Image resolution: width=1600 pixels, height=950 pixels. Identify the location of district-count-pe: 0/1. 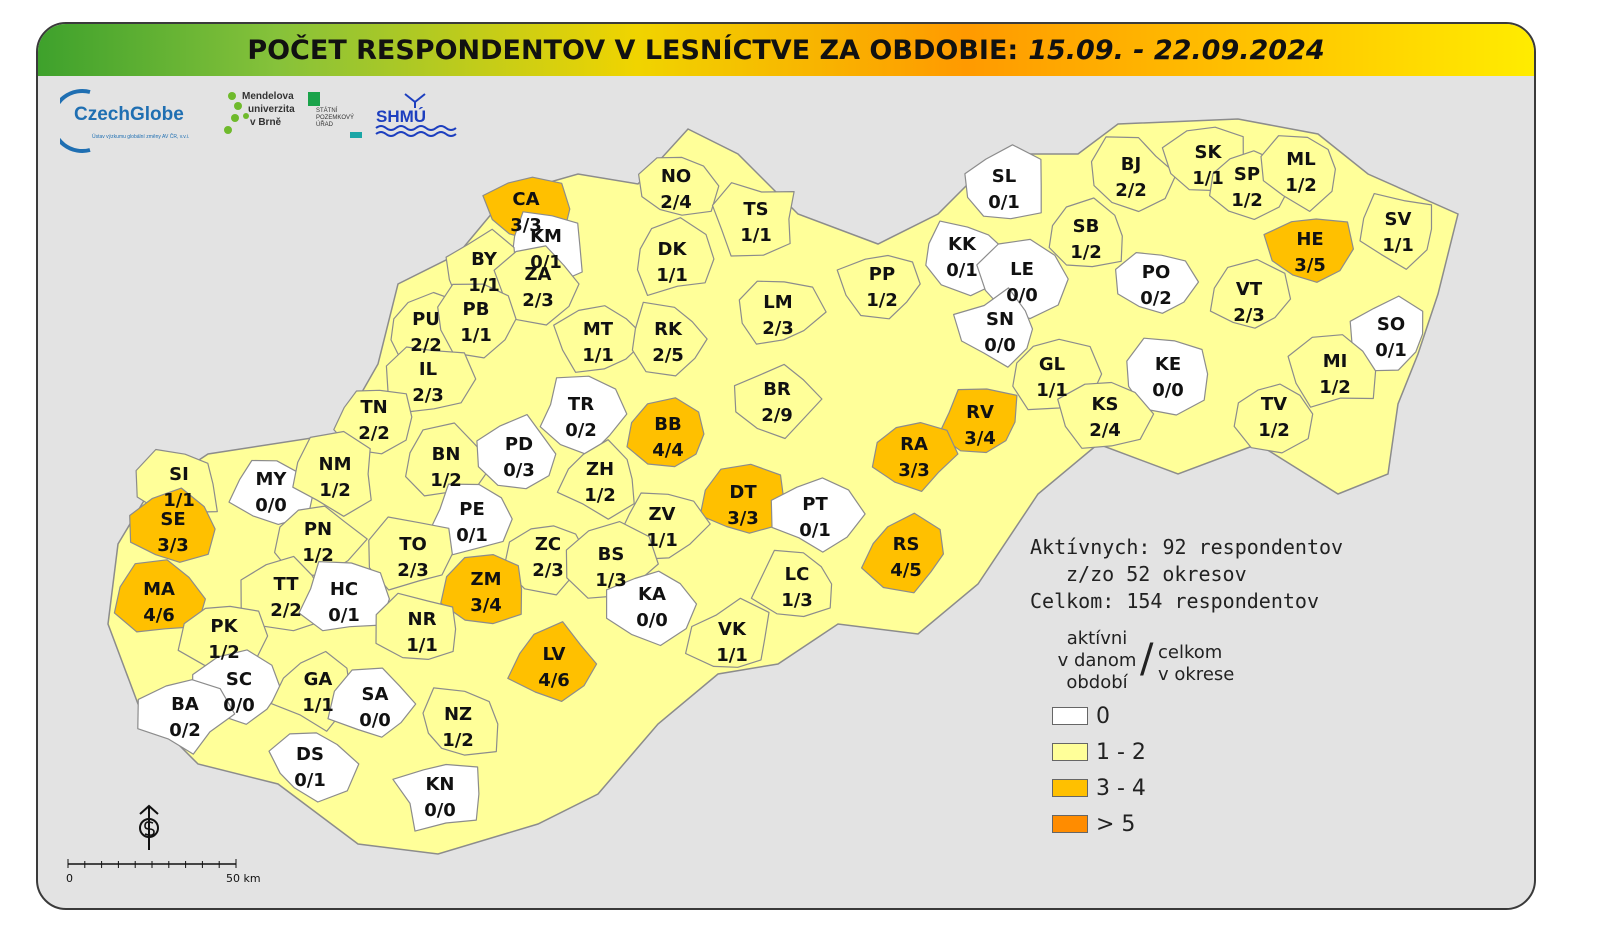
(472, 535).